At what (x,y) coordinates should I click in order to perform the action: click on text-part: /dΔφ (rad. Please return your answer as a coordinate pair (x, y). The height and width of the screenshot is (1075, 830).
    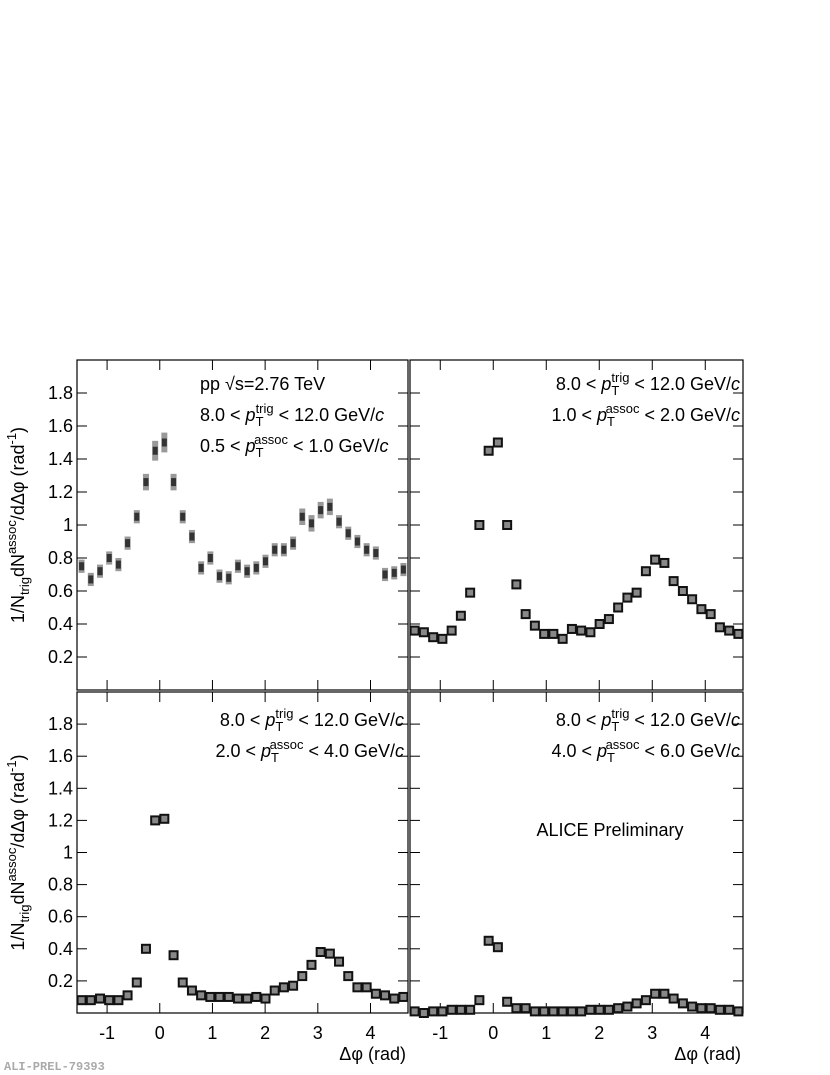
    Looking at the image, I should click on (18, 810).